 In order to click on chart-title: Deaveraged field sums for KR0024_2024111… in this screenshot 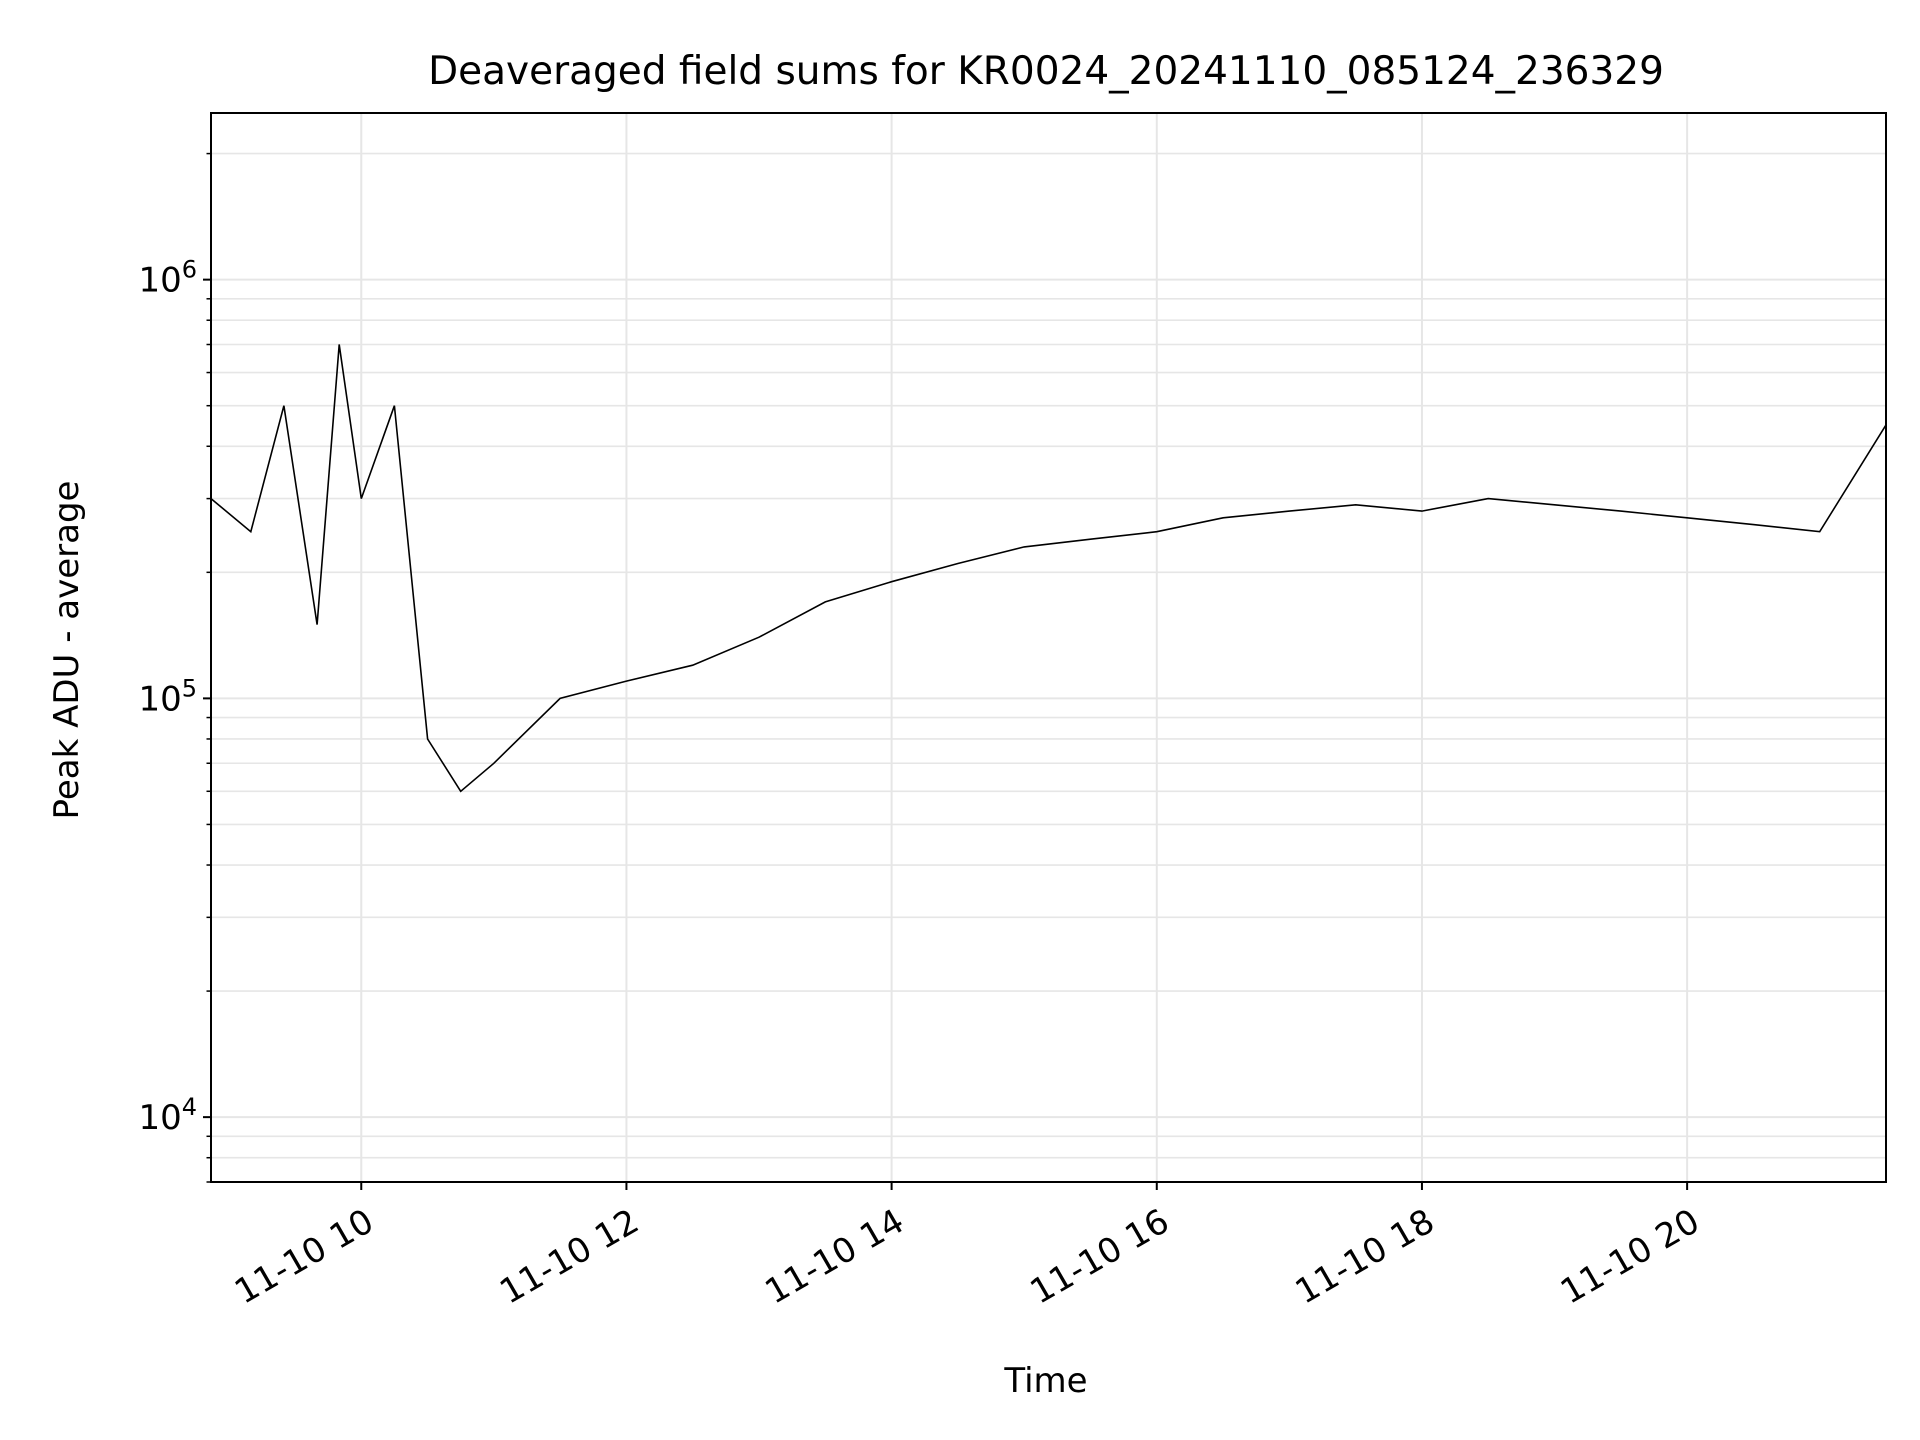, I will do `click(1046, 71)`.